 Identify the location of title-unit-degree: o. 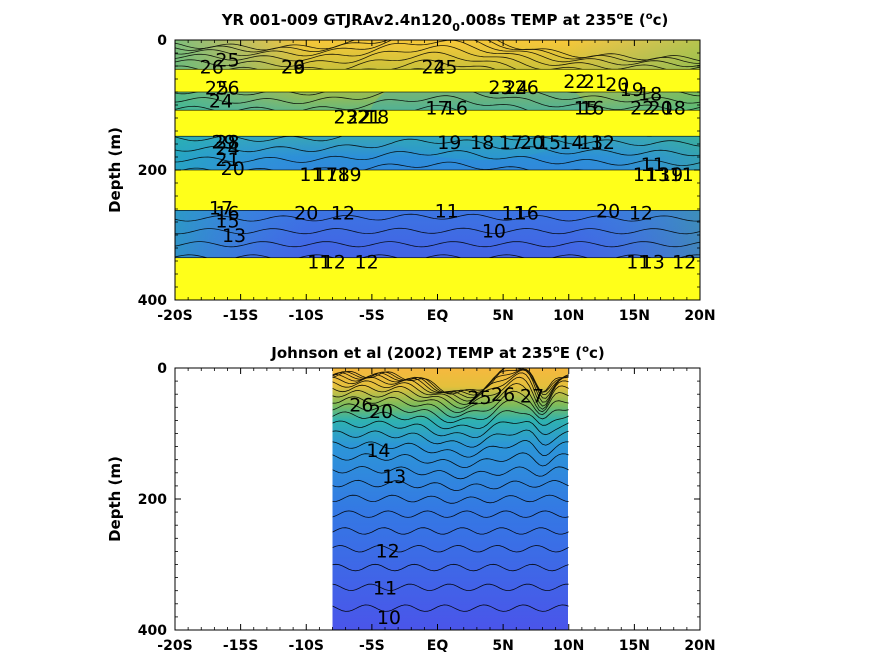
(585, 349).